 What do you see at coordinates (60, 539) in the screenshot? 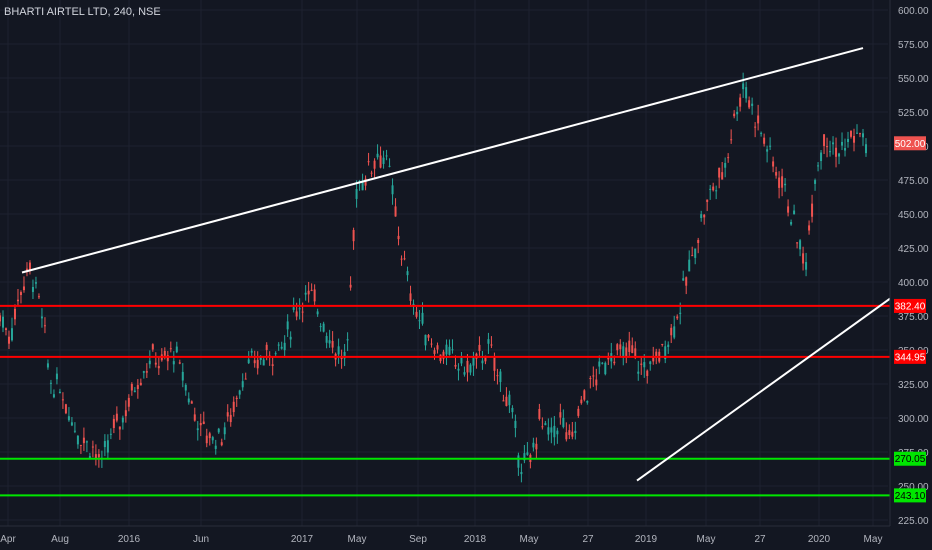
I see `x-tick-label: Aug` at bounding box center [60, 539].